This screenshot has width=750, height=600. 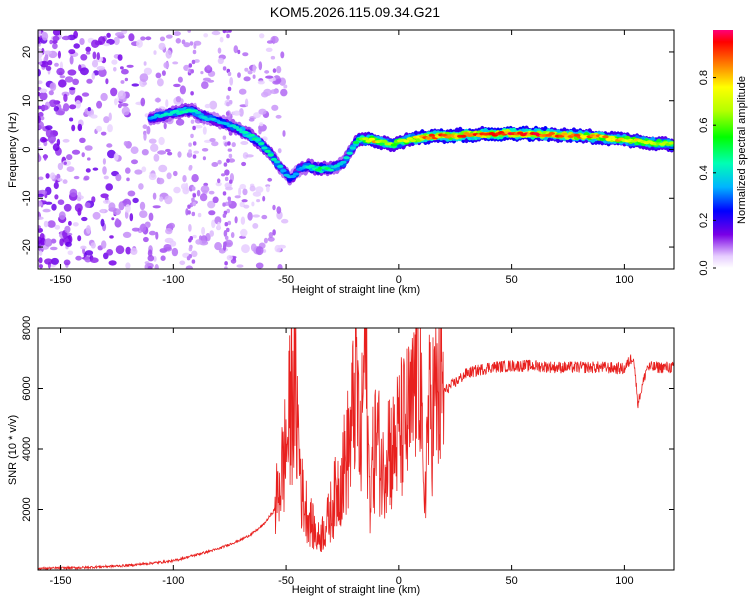 What do you see at coordinates (511, 280) in the screenshot?
I see `x-tick-label: 50` at bounding box center [511, 280].